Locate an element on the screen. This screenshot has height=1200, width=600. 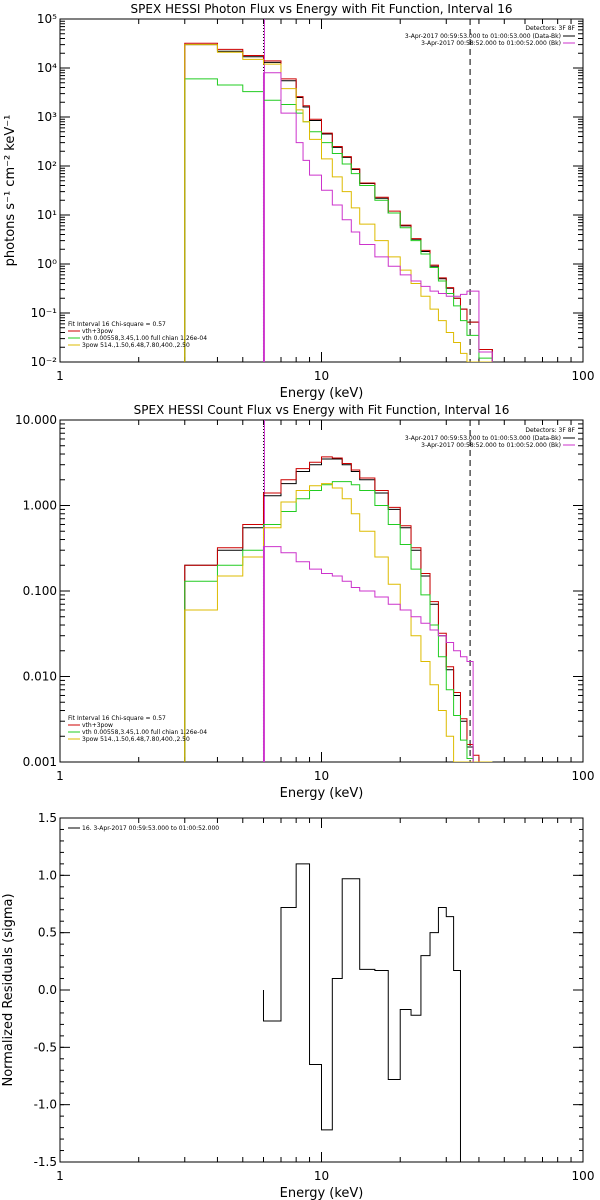
y-tick-label: 0.0 is located at coordinates (47, 990).